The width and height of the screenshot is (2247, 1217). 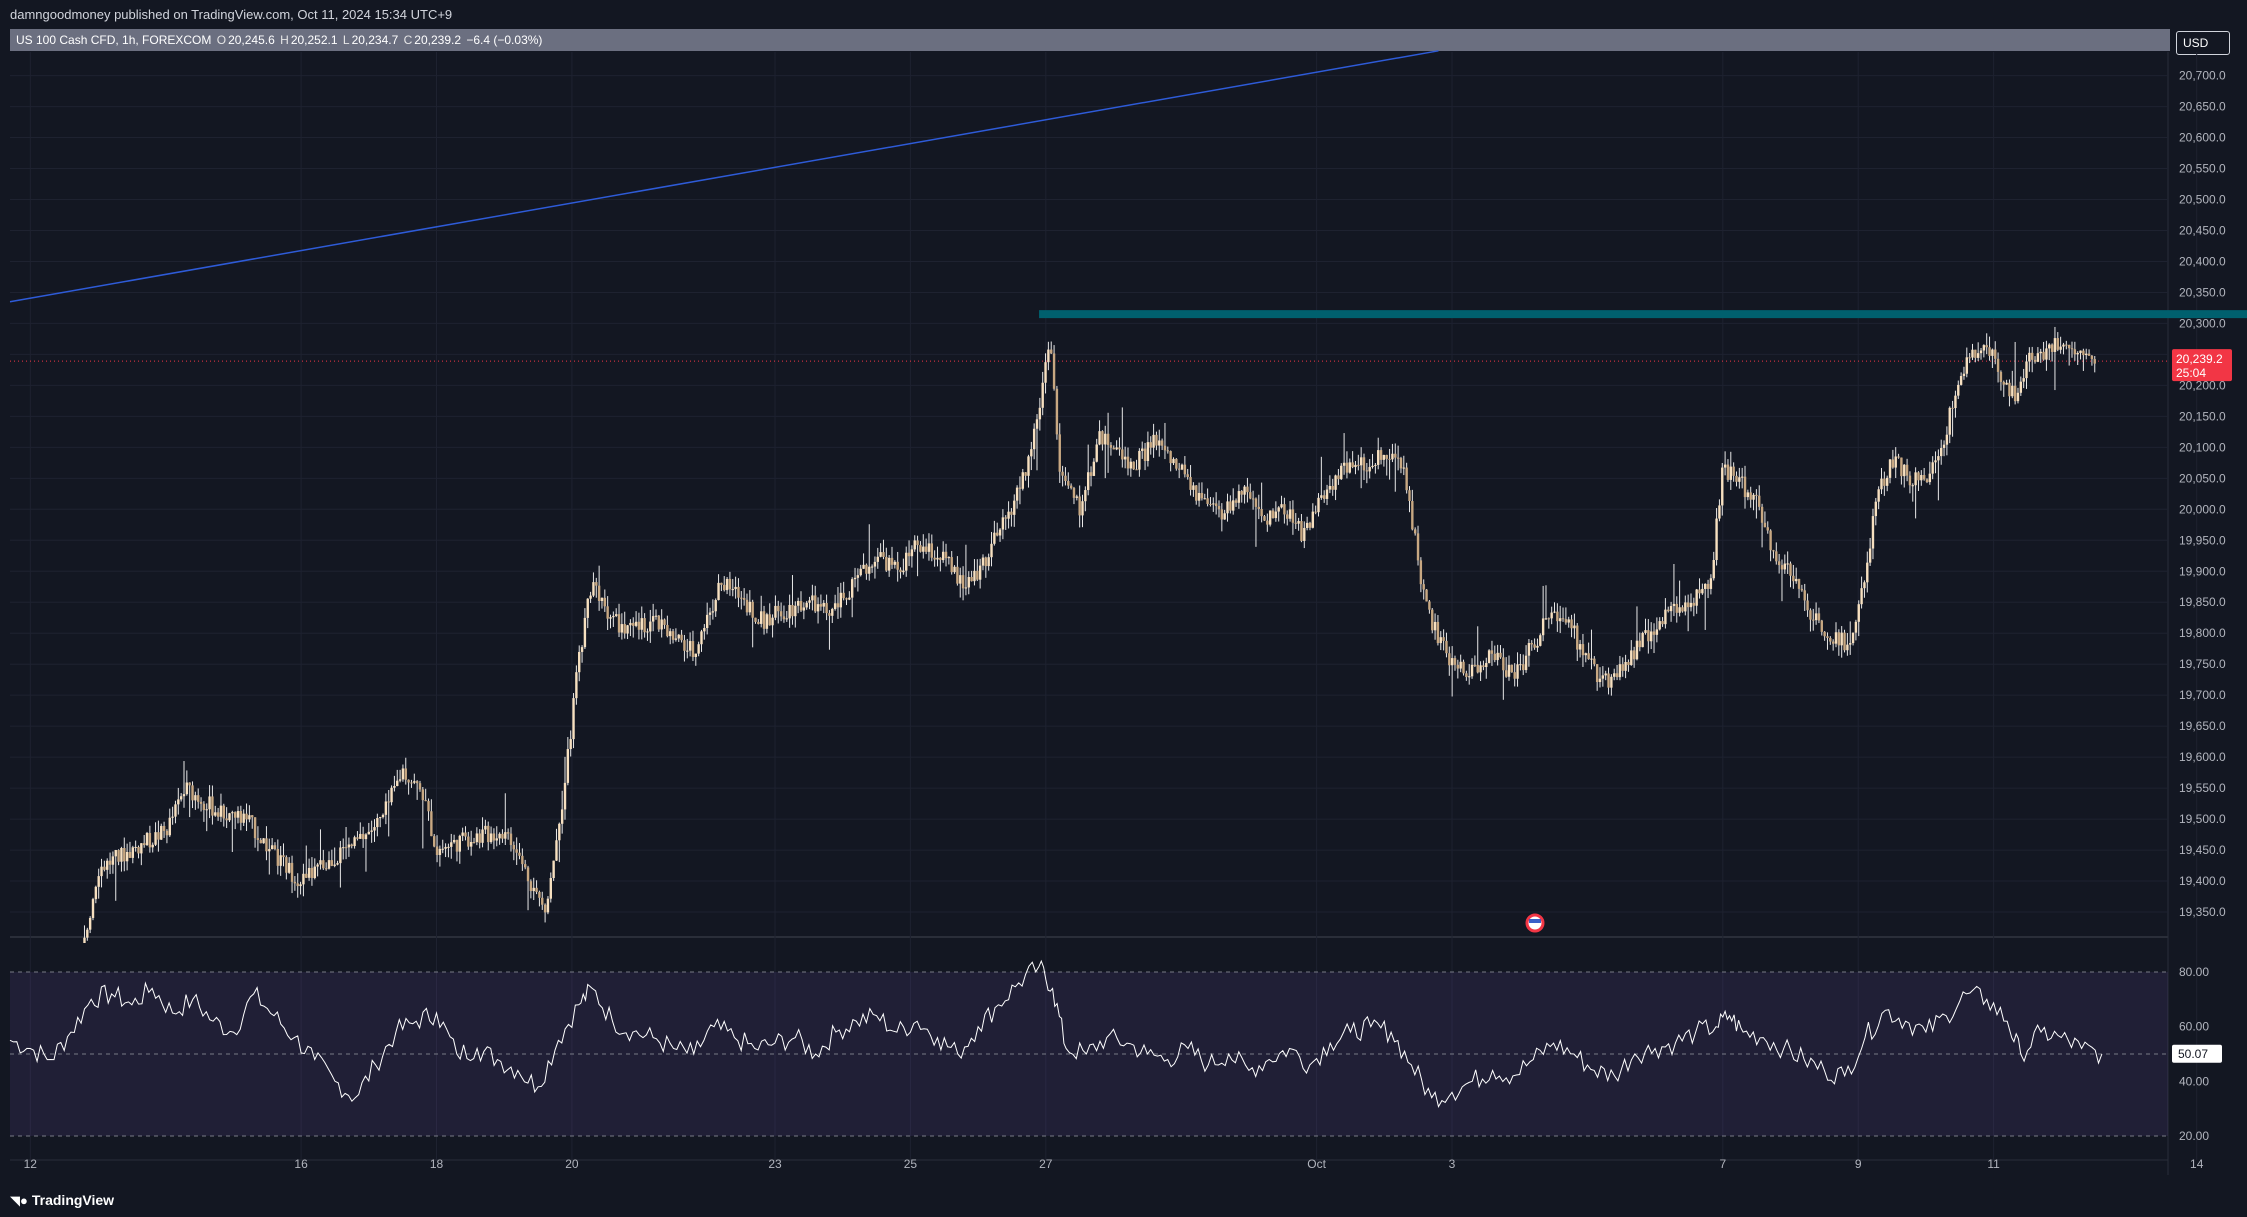 What do you see at coordinates (2194, 1136) in the screenshot?
I see `rsi-level-label: 20.00` at bounding box center [2194, 1136].